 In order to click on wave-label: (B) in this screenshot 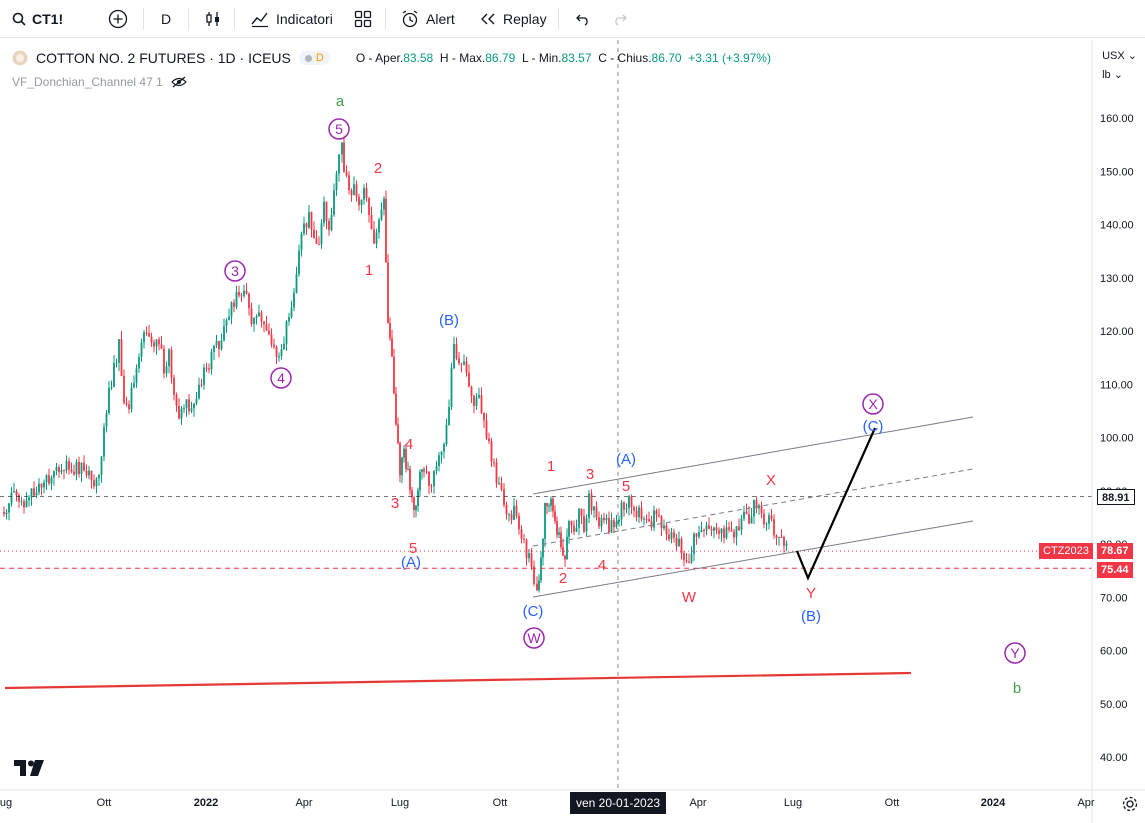, I will do `click(811, 616)`.